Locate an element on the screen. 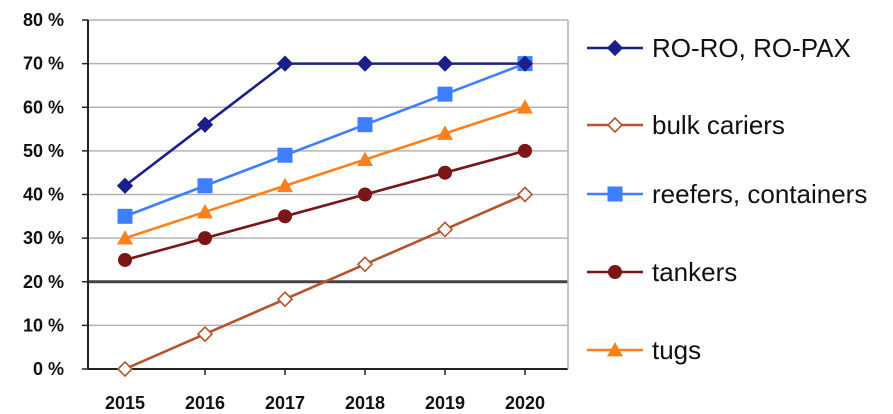 Image resolution: width=893 pixels, height=414 pixels. legend-entry: RO-RO, RO-PAX is located at coordinates (719, 48).